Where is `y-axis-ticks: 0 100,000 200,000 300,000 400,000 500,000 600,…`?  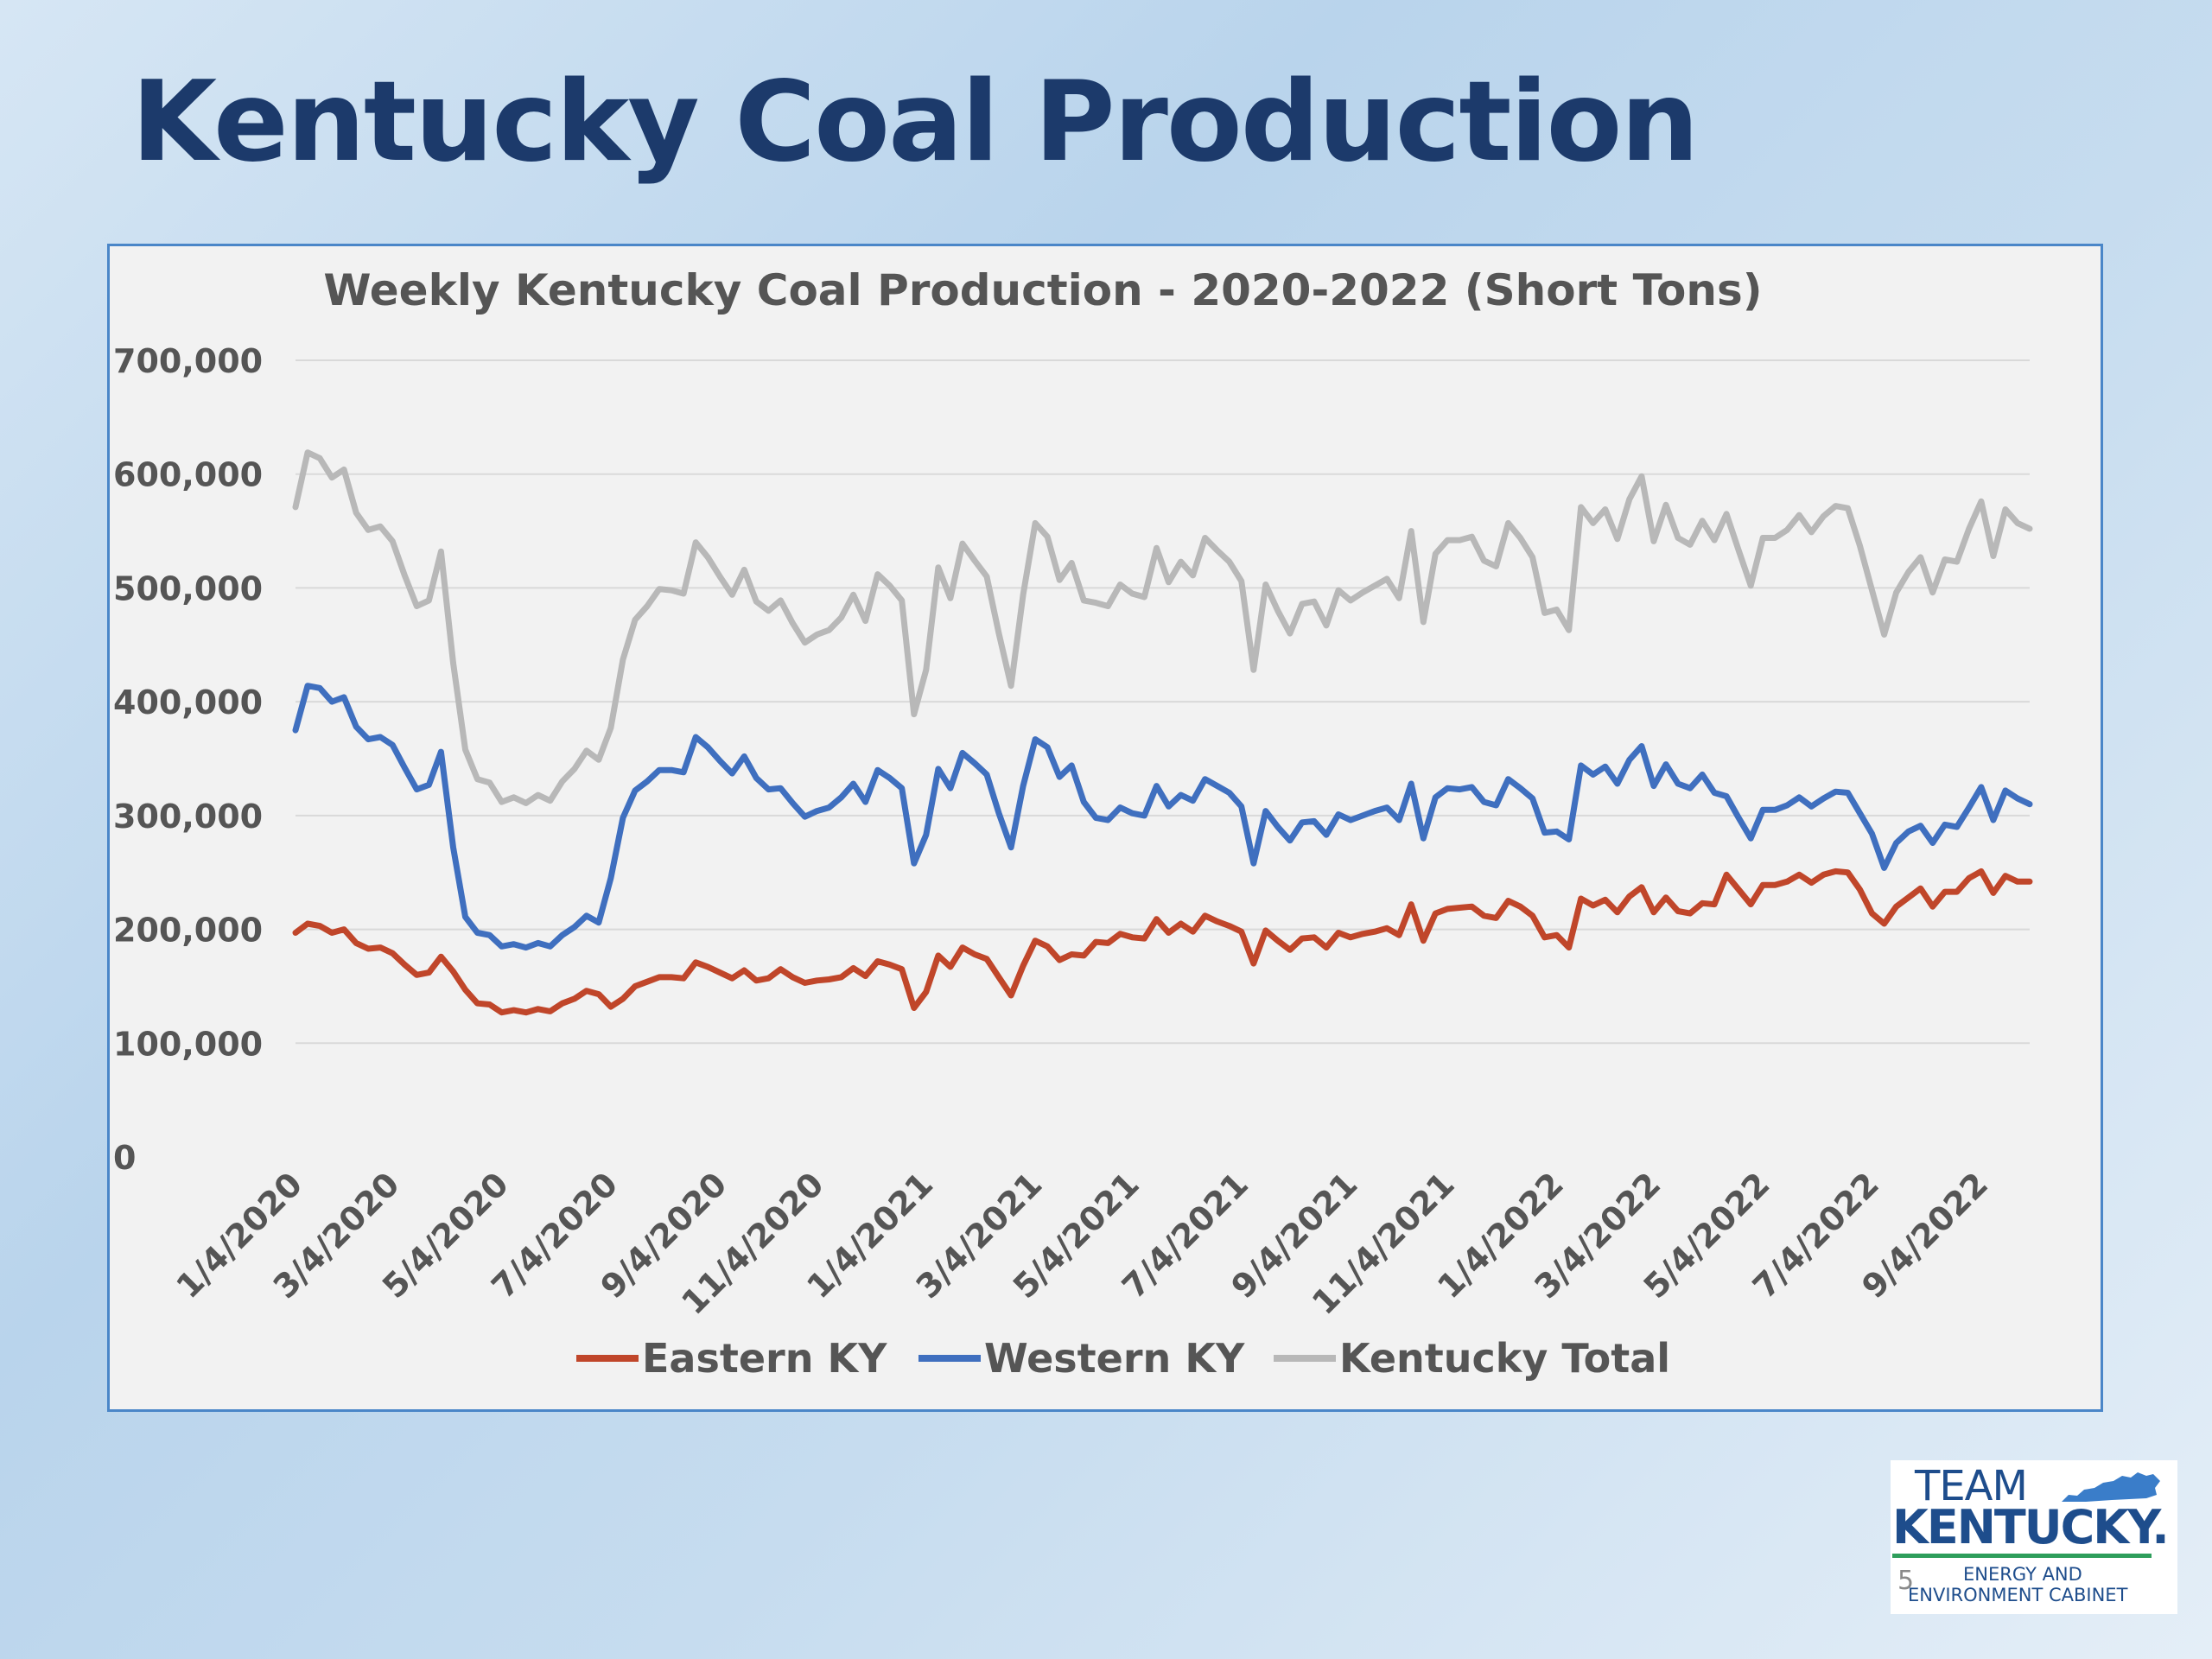
y-axis-ticks: 0 100,000 200,000 300,000 400,000 500,000 600,… is located at coordinates (188, 759).